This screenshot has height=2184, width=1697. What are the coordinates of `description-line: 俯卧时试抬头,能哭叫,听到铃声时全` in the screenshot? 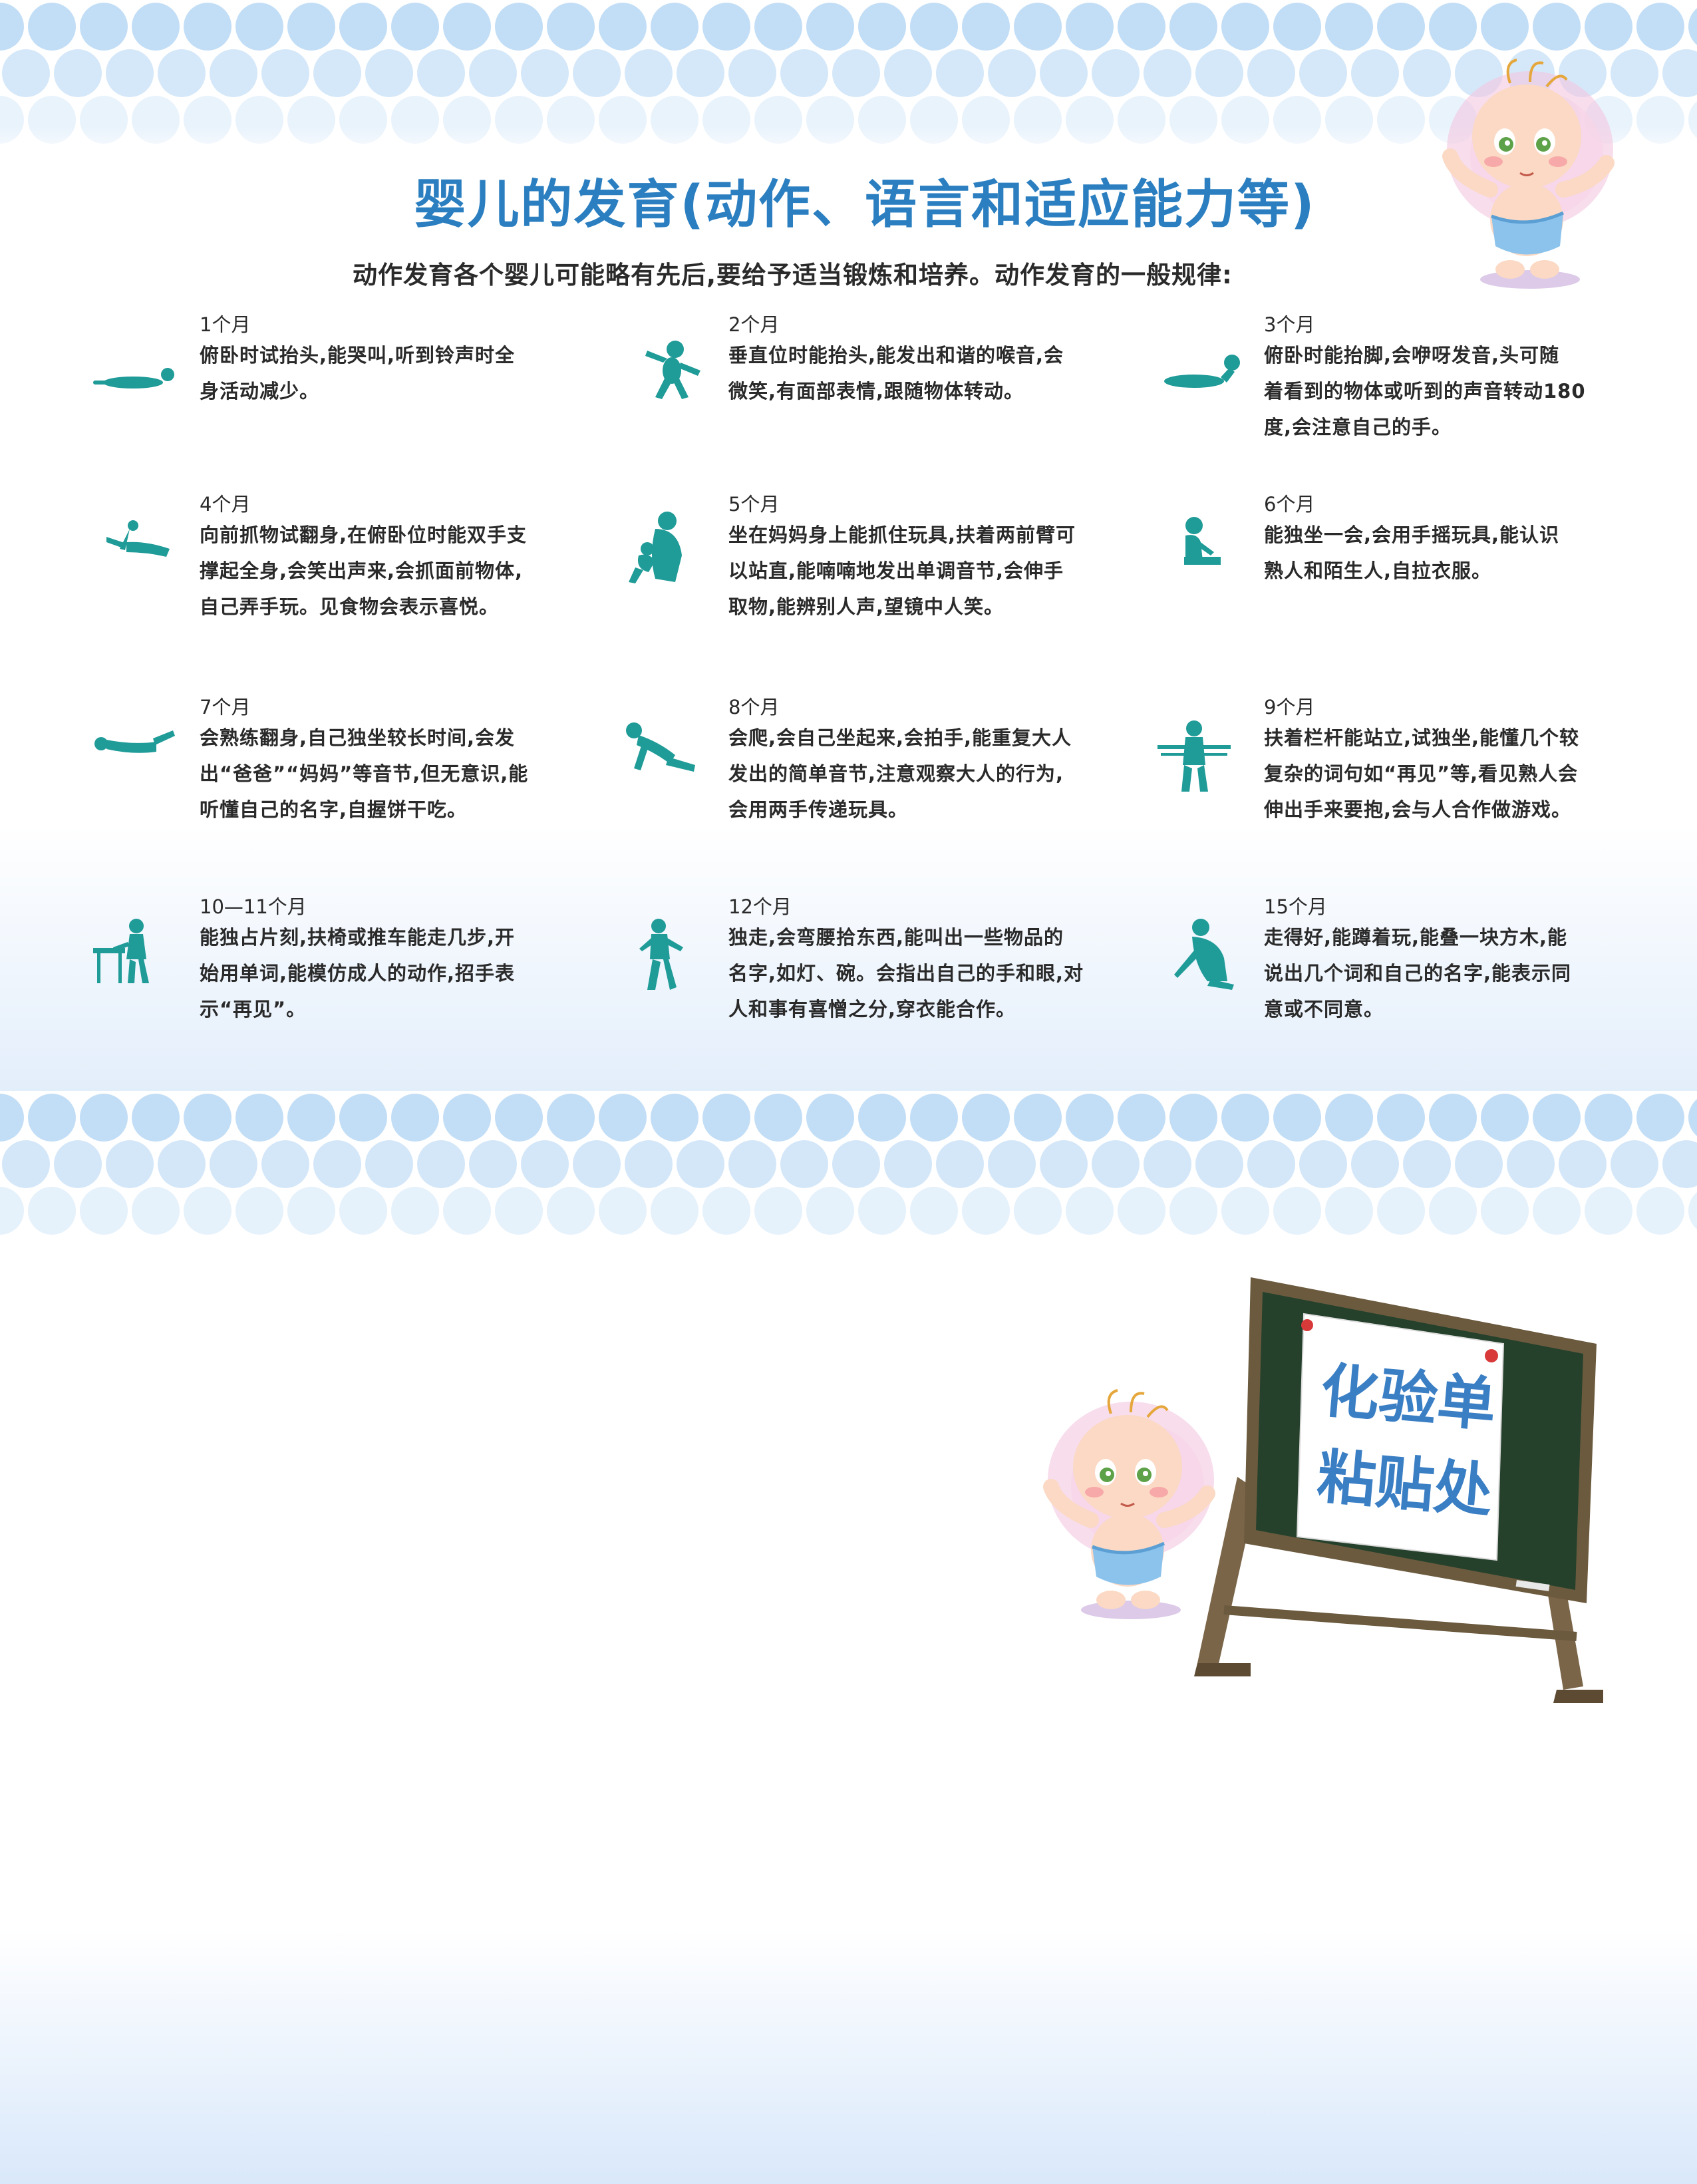 It's located at (358, 355).